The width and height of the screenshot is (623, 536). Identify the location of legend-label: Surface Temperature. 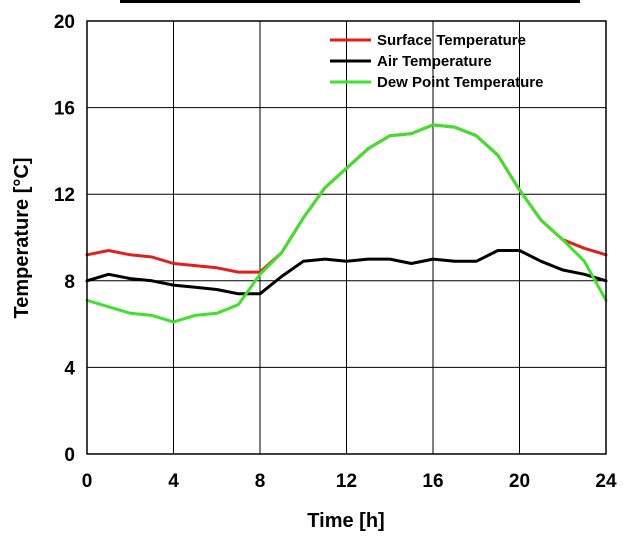
(451, 40).